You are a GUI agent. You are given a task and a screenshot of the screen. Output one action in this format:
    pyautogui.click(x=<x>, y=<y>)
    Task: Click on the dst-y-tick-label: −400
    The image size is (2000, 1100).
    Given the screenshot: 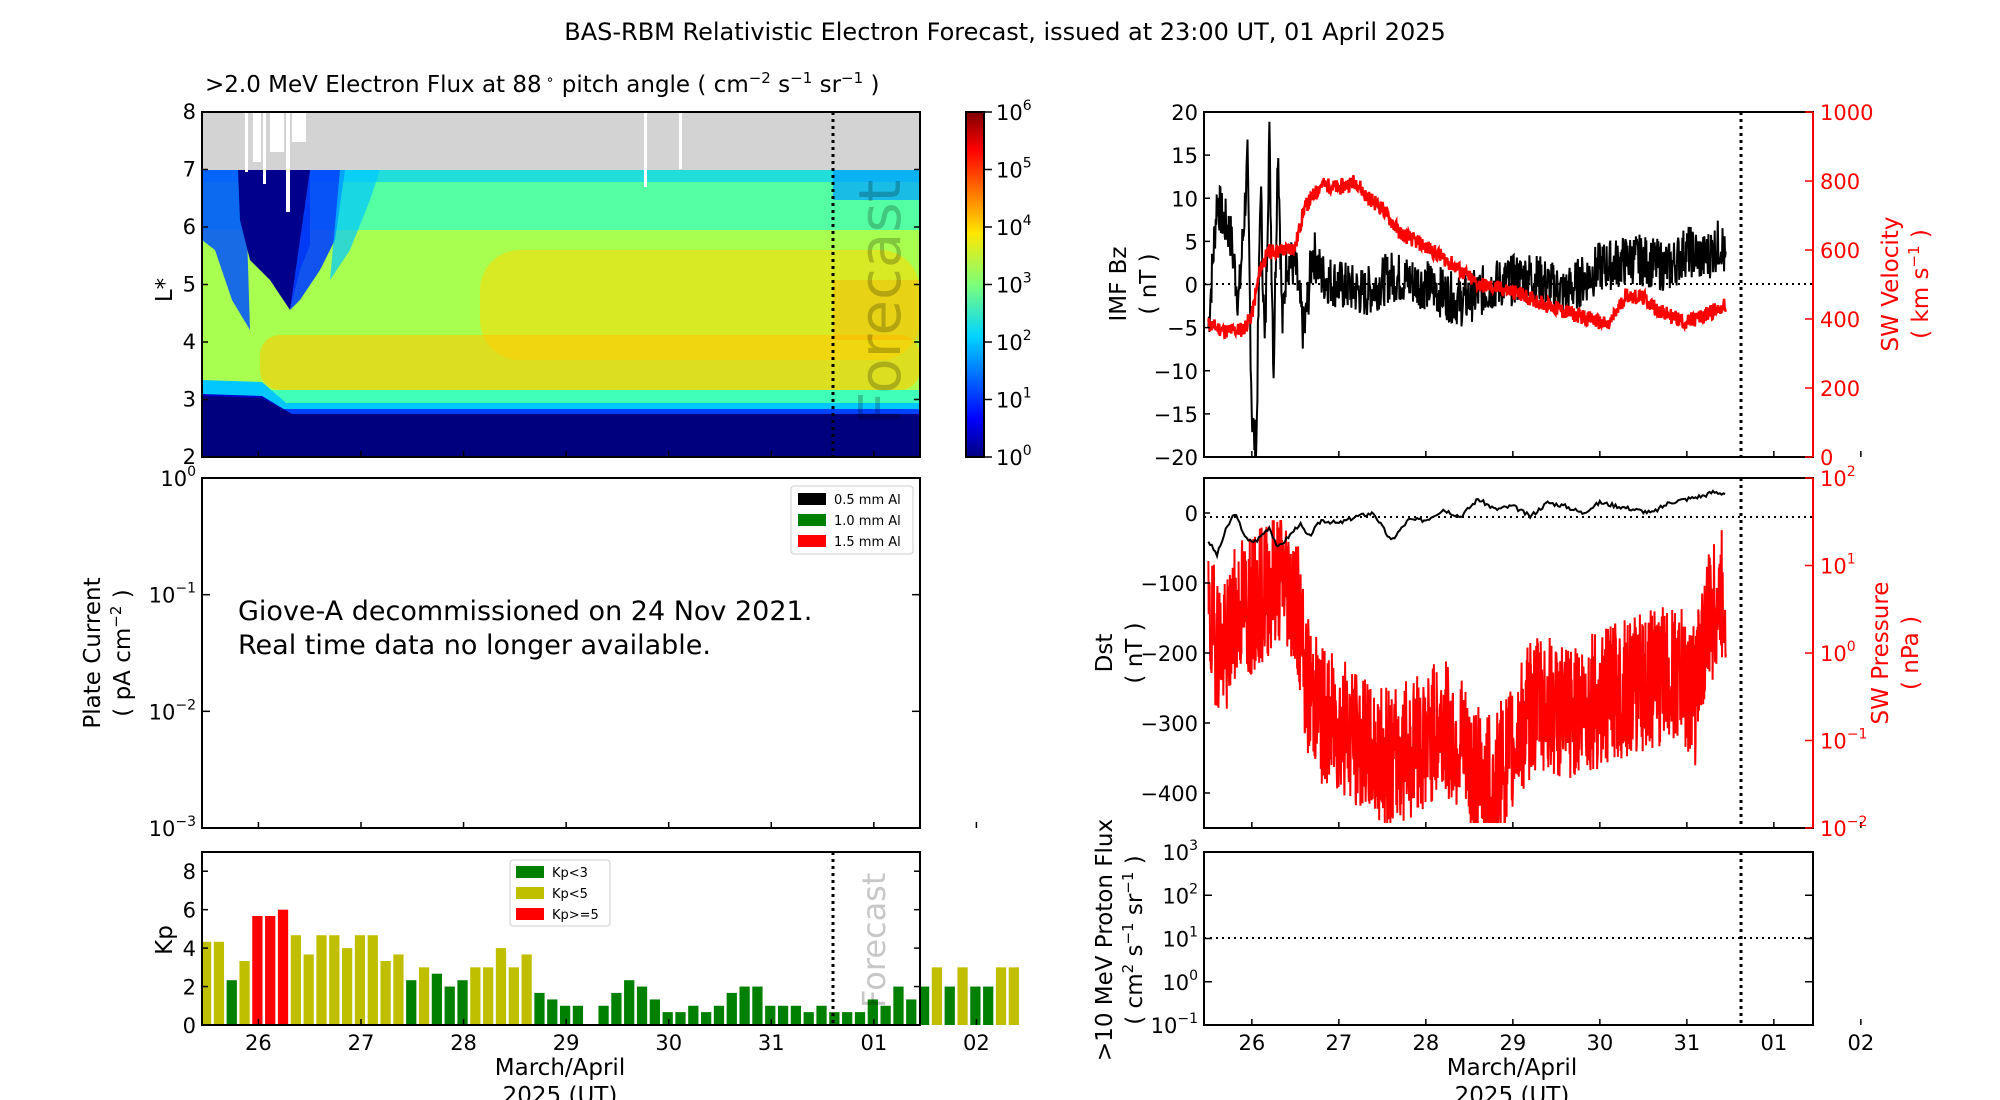 What is the action you would take?
    pyautogui.click(x=1169, y=794)
    